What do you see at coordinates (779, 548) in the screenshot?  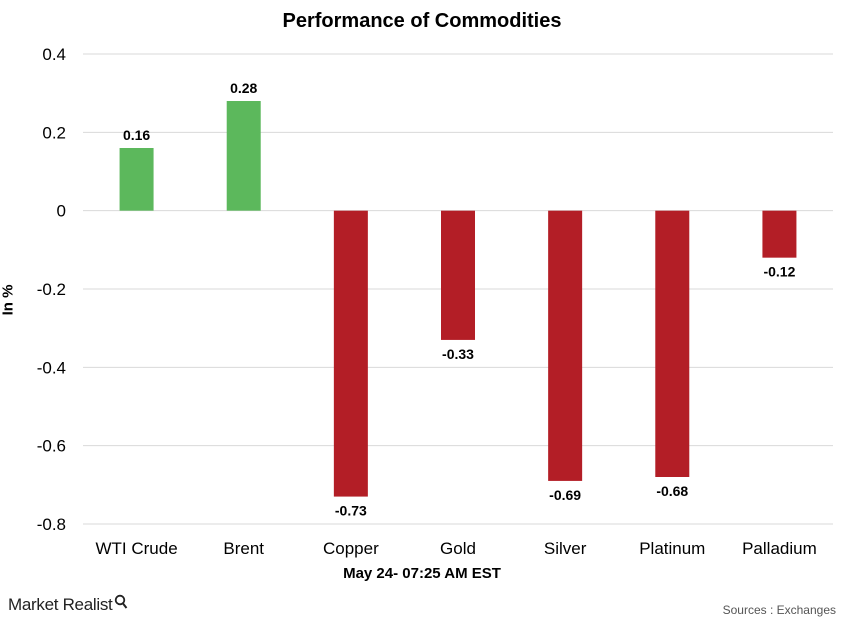 I see `x-tick-label: Palladium` at bounding box center [779, 548].